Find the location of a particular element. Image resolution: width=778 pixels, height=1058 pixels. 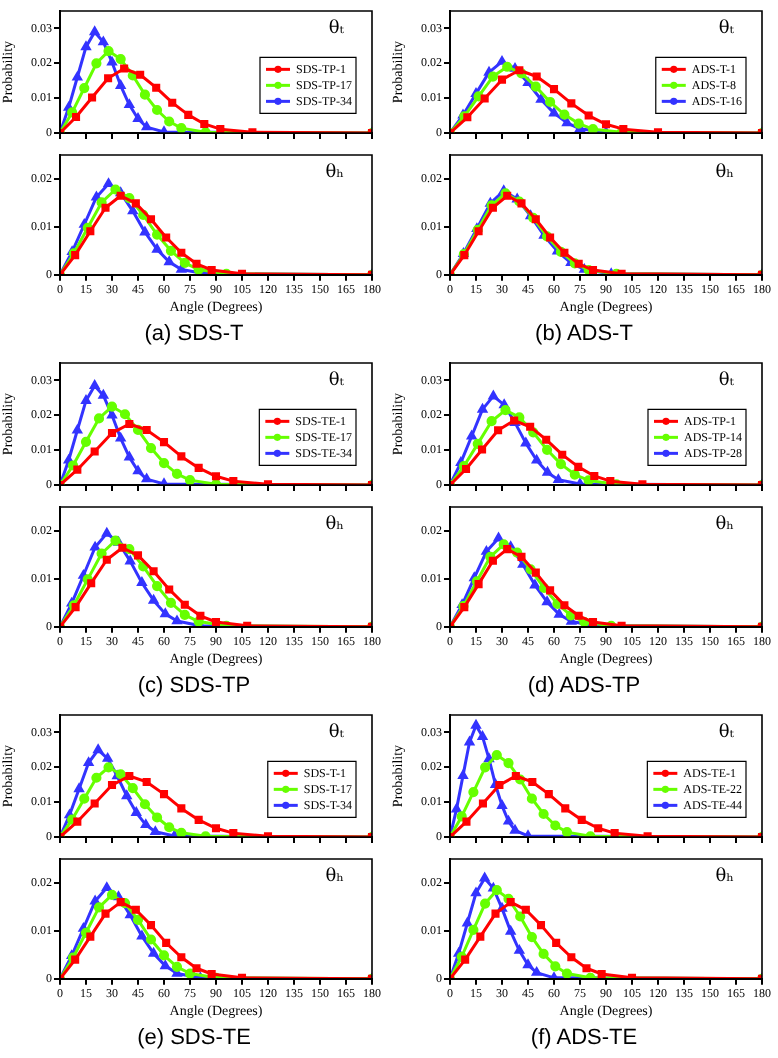

text: (b) ADS-T is located at coordinates (584, 335).